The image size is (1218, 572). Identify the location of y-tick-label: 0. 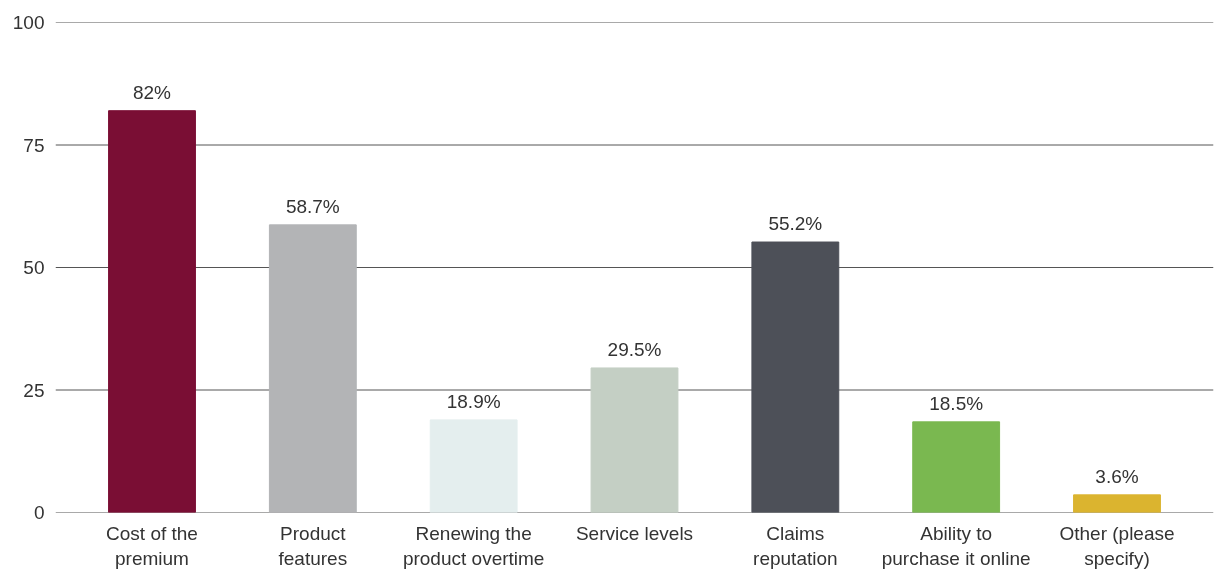
(39, 512).